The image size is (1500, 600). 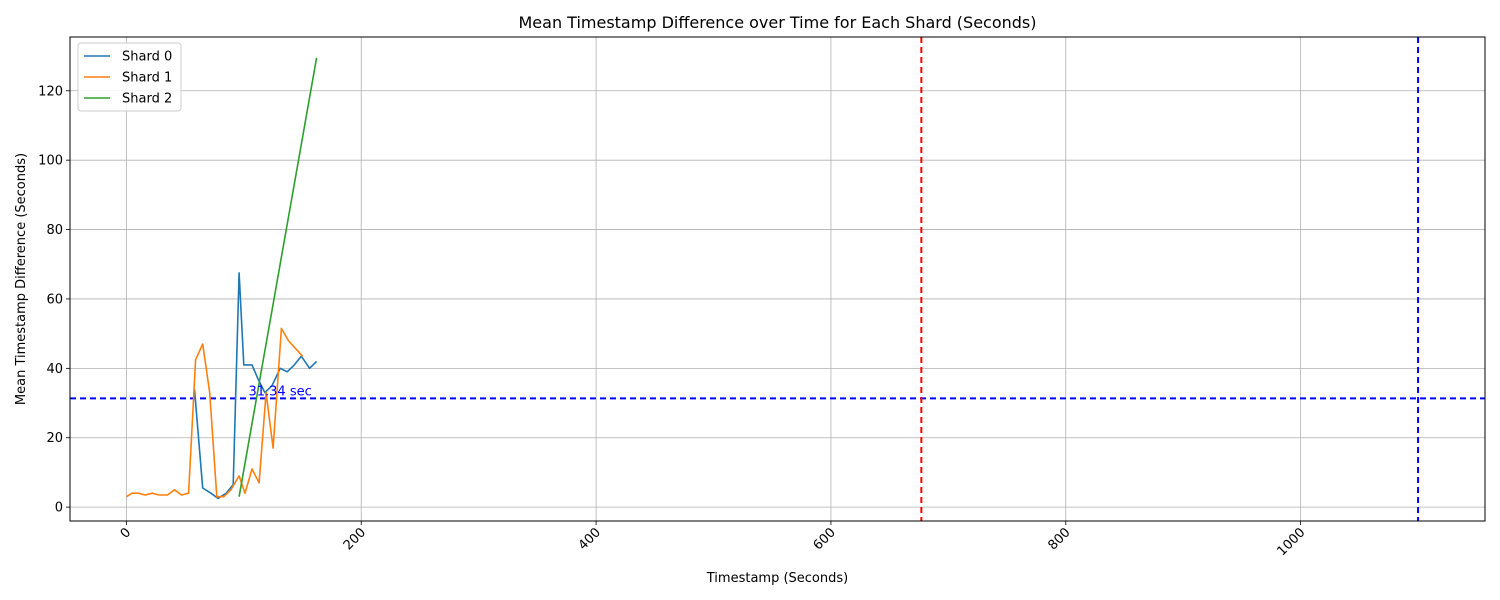 I want to click on x-tick-label: 1000, so click(x=1291, y=542).